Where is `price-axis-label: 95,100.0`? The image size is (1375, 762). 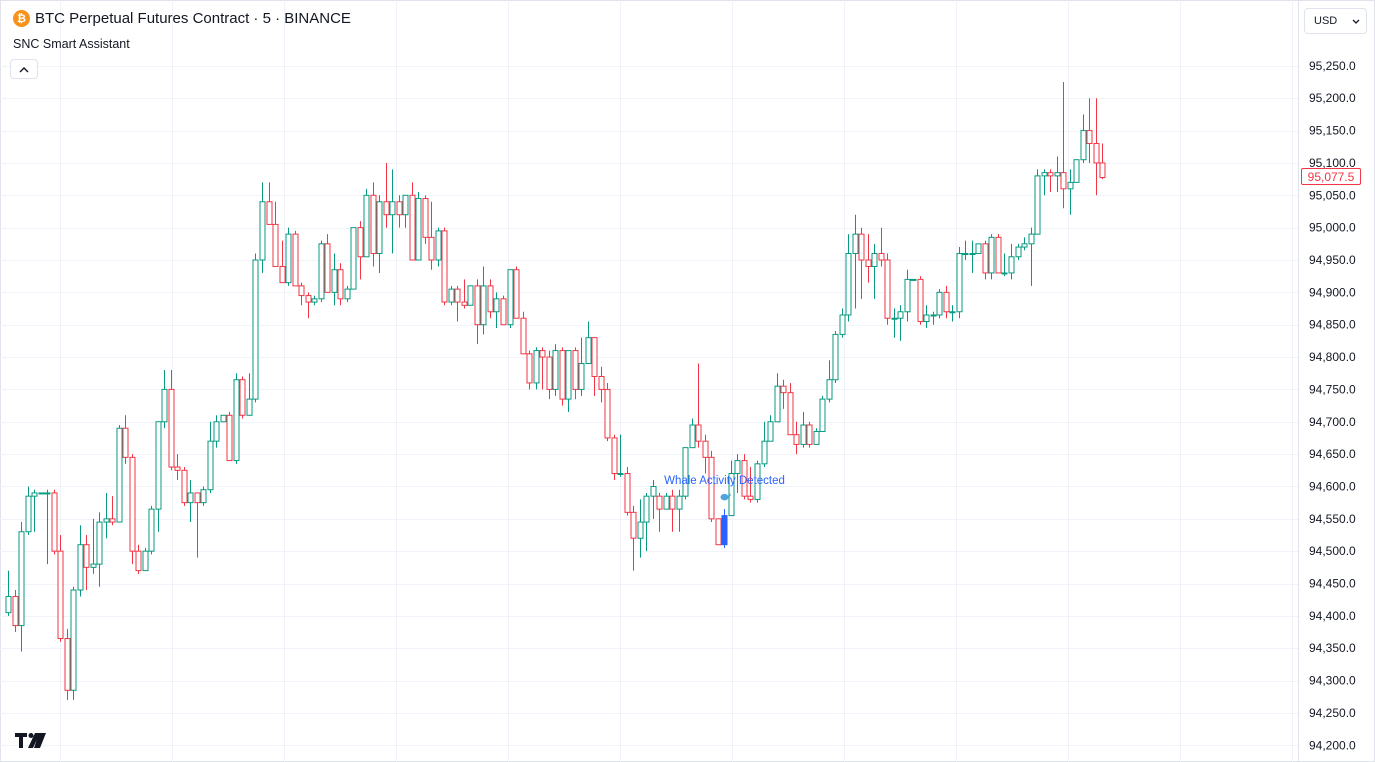
price-axis-label: 95,100.0 is located at coordinates (1332, 163).